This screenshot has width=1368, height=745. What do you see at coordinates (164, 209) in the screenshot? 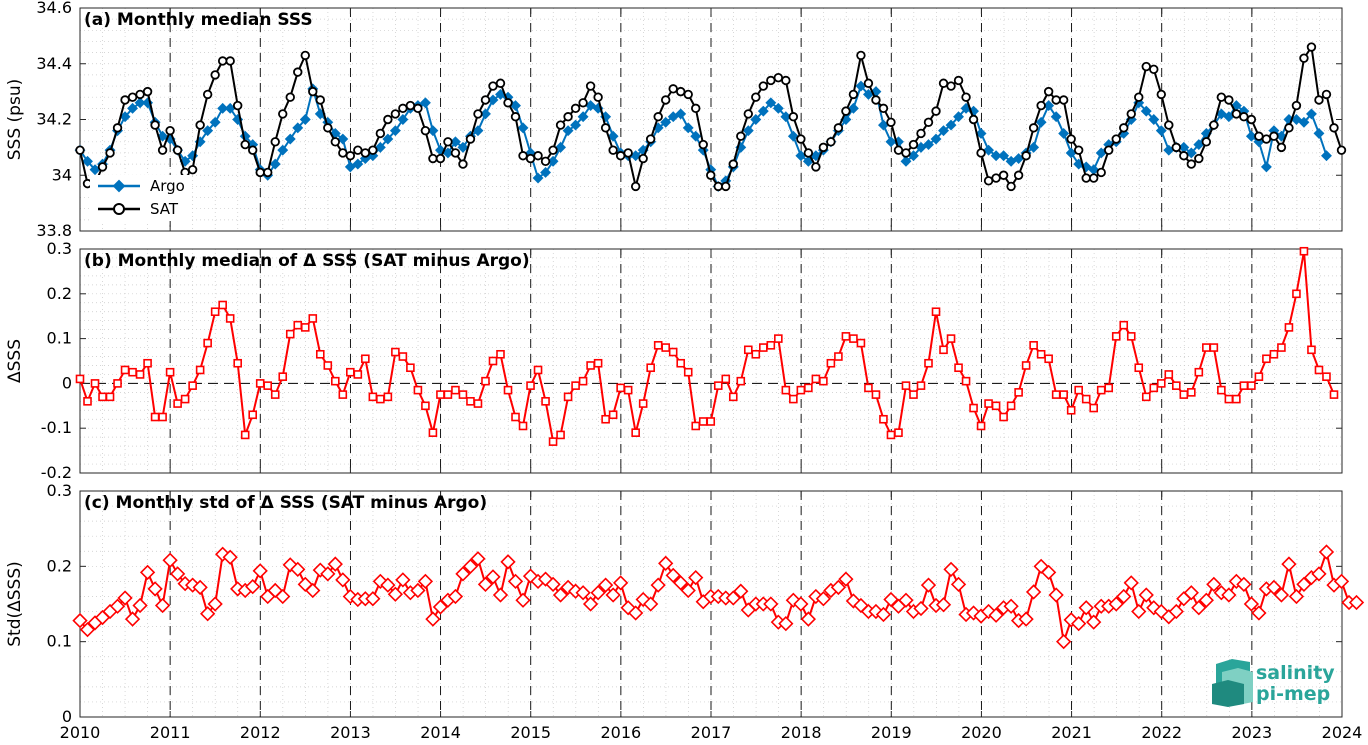
I see `legend-sat-label: SAT` at bounding box center [164, 209].